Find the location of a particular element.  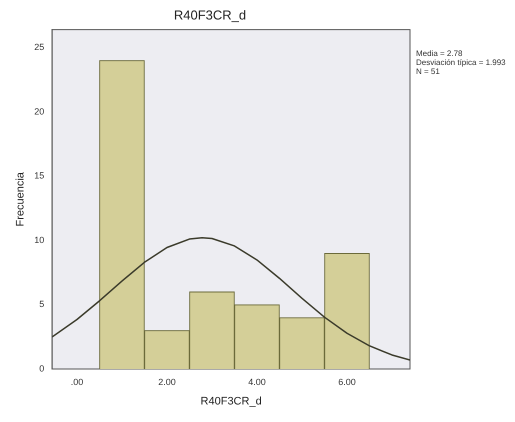

y-tick-label: 20 is located at coordinates (39, 111).